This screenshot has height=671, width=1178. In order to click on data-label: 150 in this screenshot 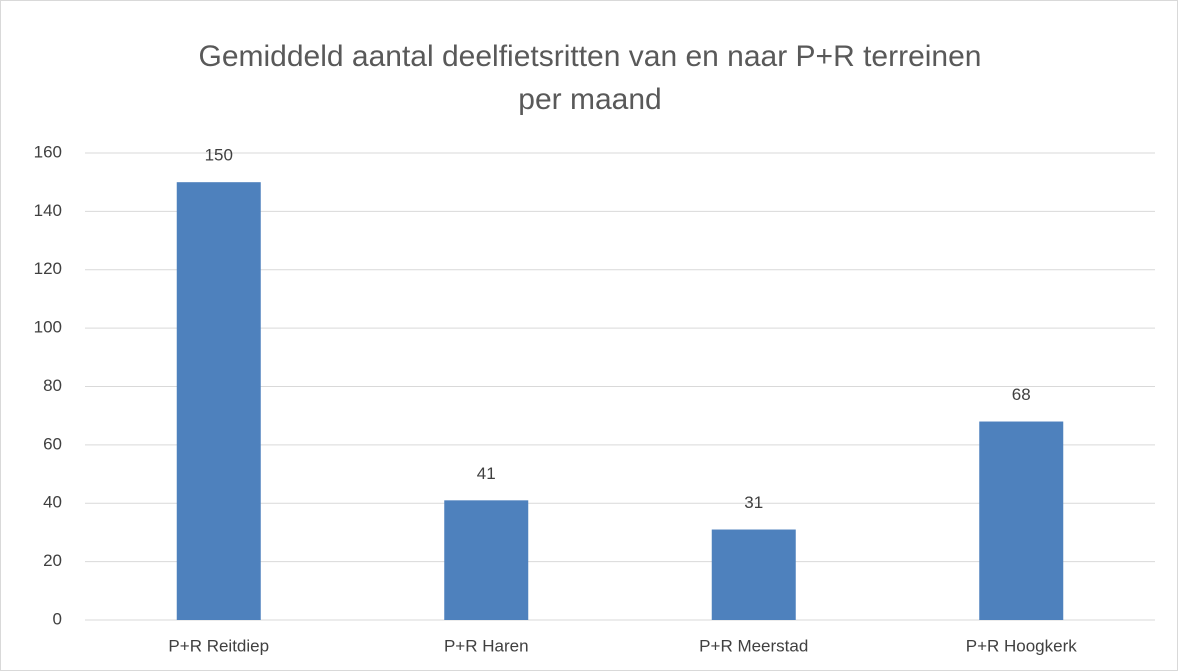, I will do `click(219, 155)`.